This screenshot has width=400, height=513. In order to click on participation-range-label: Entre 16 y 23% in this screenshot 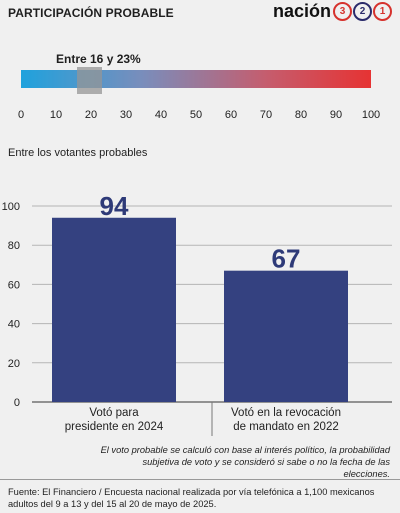, I will do `click(98, 59)`.